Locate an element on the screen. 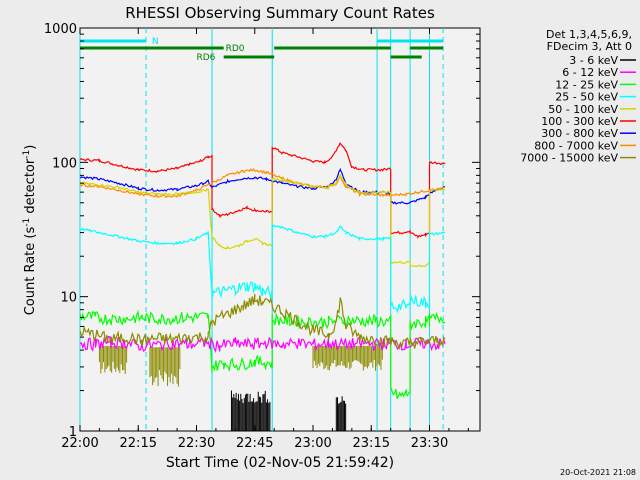 Image resolution: width=640 pixels, height=480 pixels. svg-text: Count Rate (s-1 detector-1) is located at coordinates (30, 230).